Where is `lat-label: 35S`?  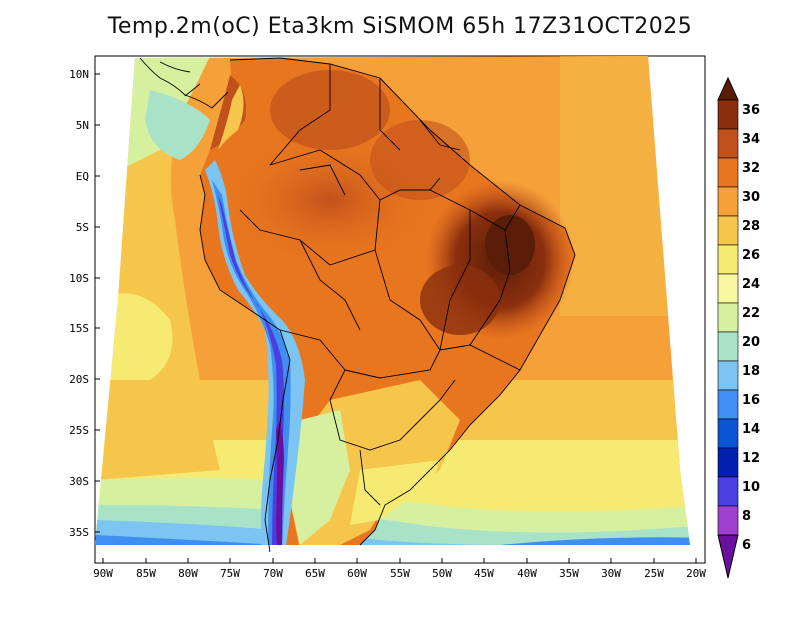
lat-label: 35S is located at coordinates (79, 532).